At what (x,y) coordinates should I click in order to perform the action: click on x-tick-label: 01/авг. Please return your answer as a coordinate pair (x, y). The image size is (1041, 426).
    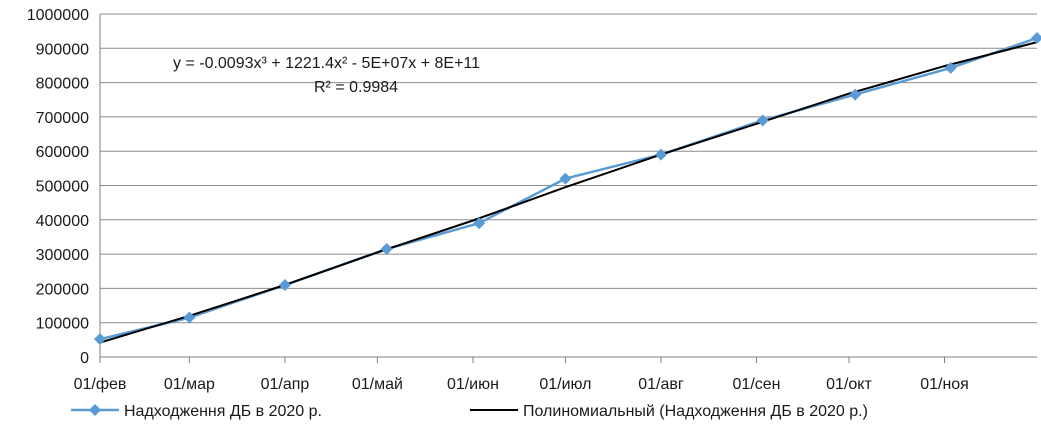
    Looking at the image, I should click on (661, 384).